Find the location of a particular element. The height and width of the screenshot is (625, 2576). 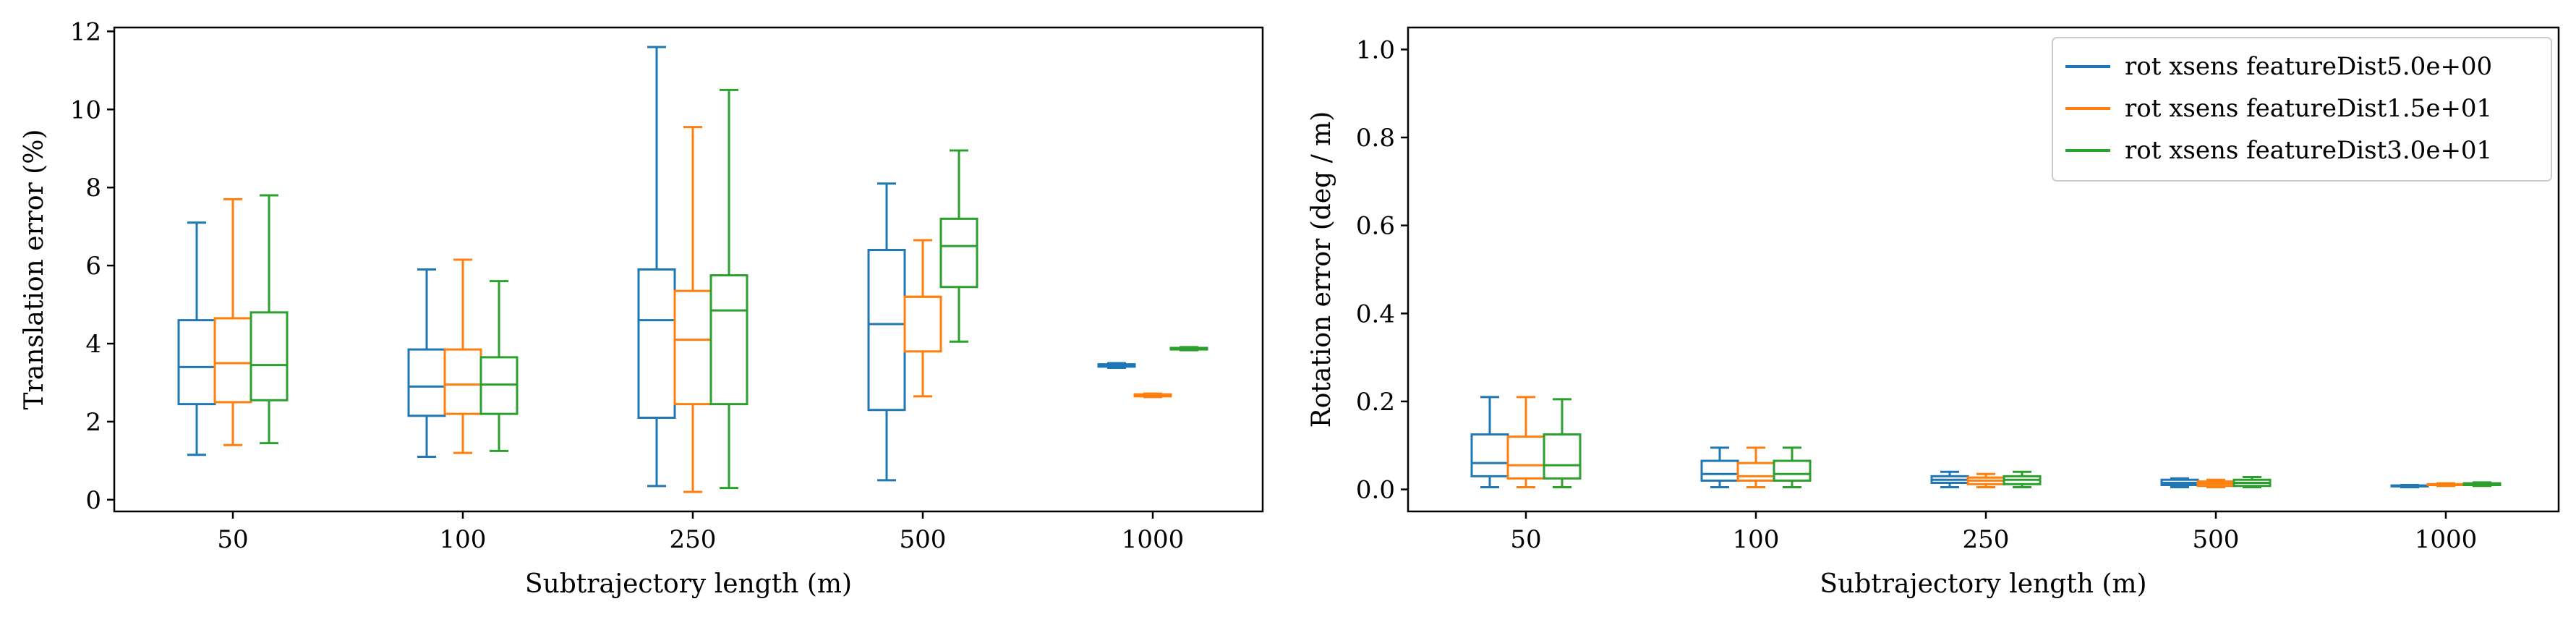

rotation-error-y-axis-label: Rotation error (deg / m) is located at coordinates (1321, 269).